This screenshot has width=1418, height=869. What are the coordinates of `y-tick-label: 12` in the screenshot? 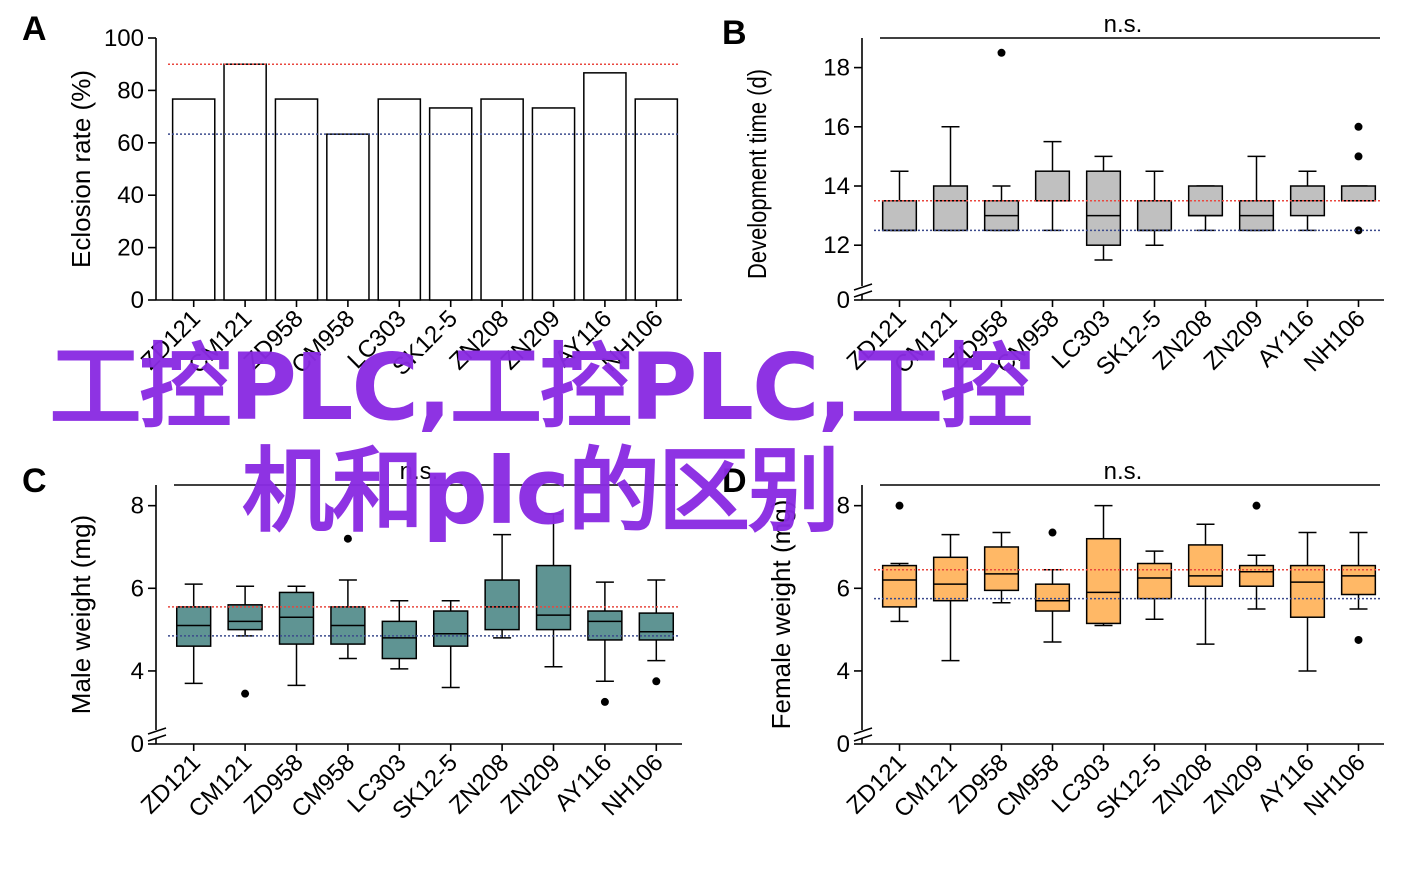 It's located at (836, 245).